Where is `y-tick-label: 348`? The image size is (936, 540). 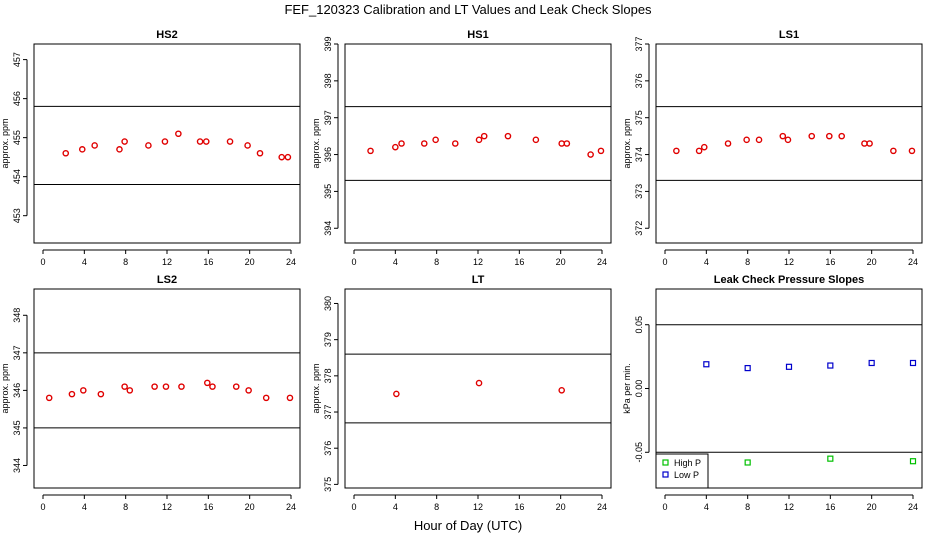
y-tick-label: 348 is located at coordinates (17, 315).